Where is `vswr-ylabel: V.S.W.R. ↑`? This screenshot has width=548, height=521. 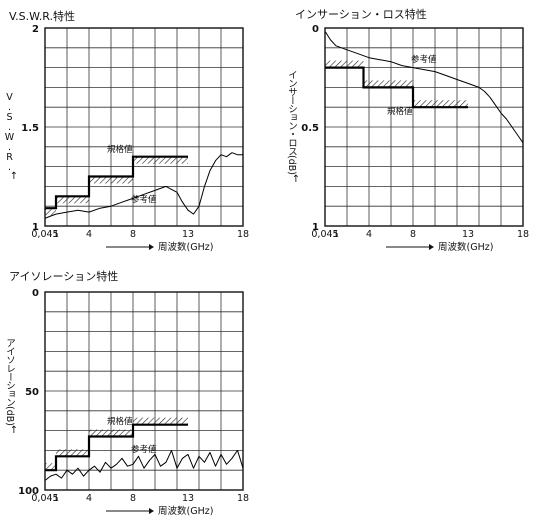
vswr-ylabel: V.S.W.R. ↑ is located at coordinates (14, 137).